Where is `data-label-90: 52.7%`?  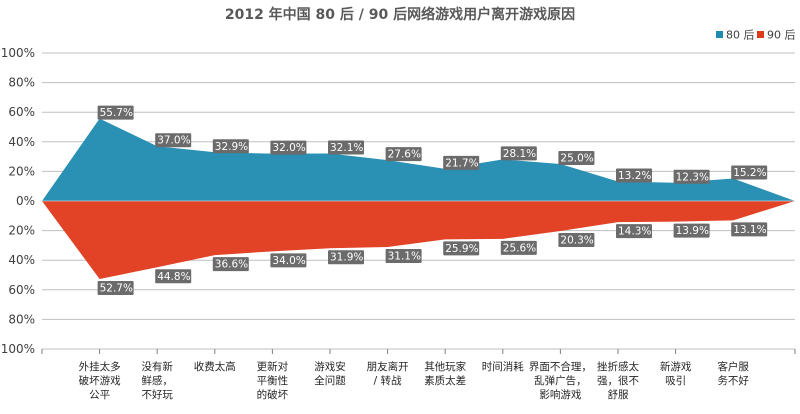
data-label-90: 52.7% is located at coordinates (115, 287).